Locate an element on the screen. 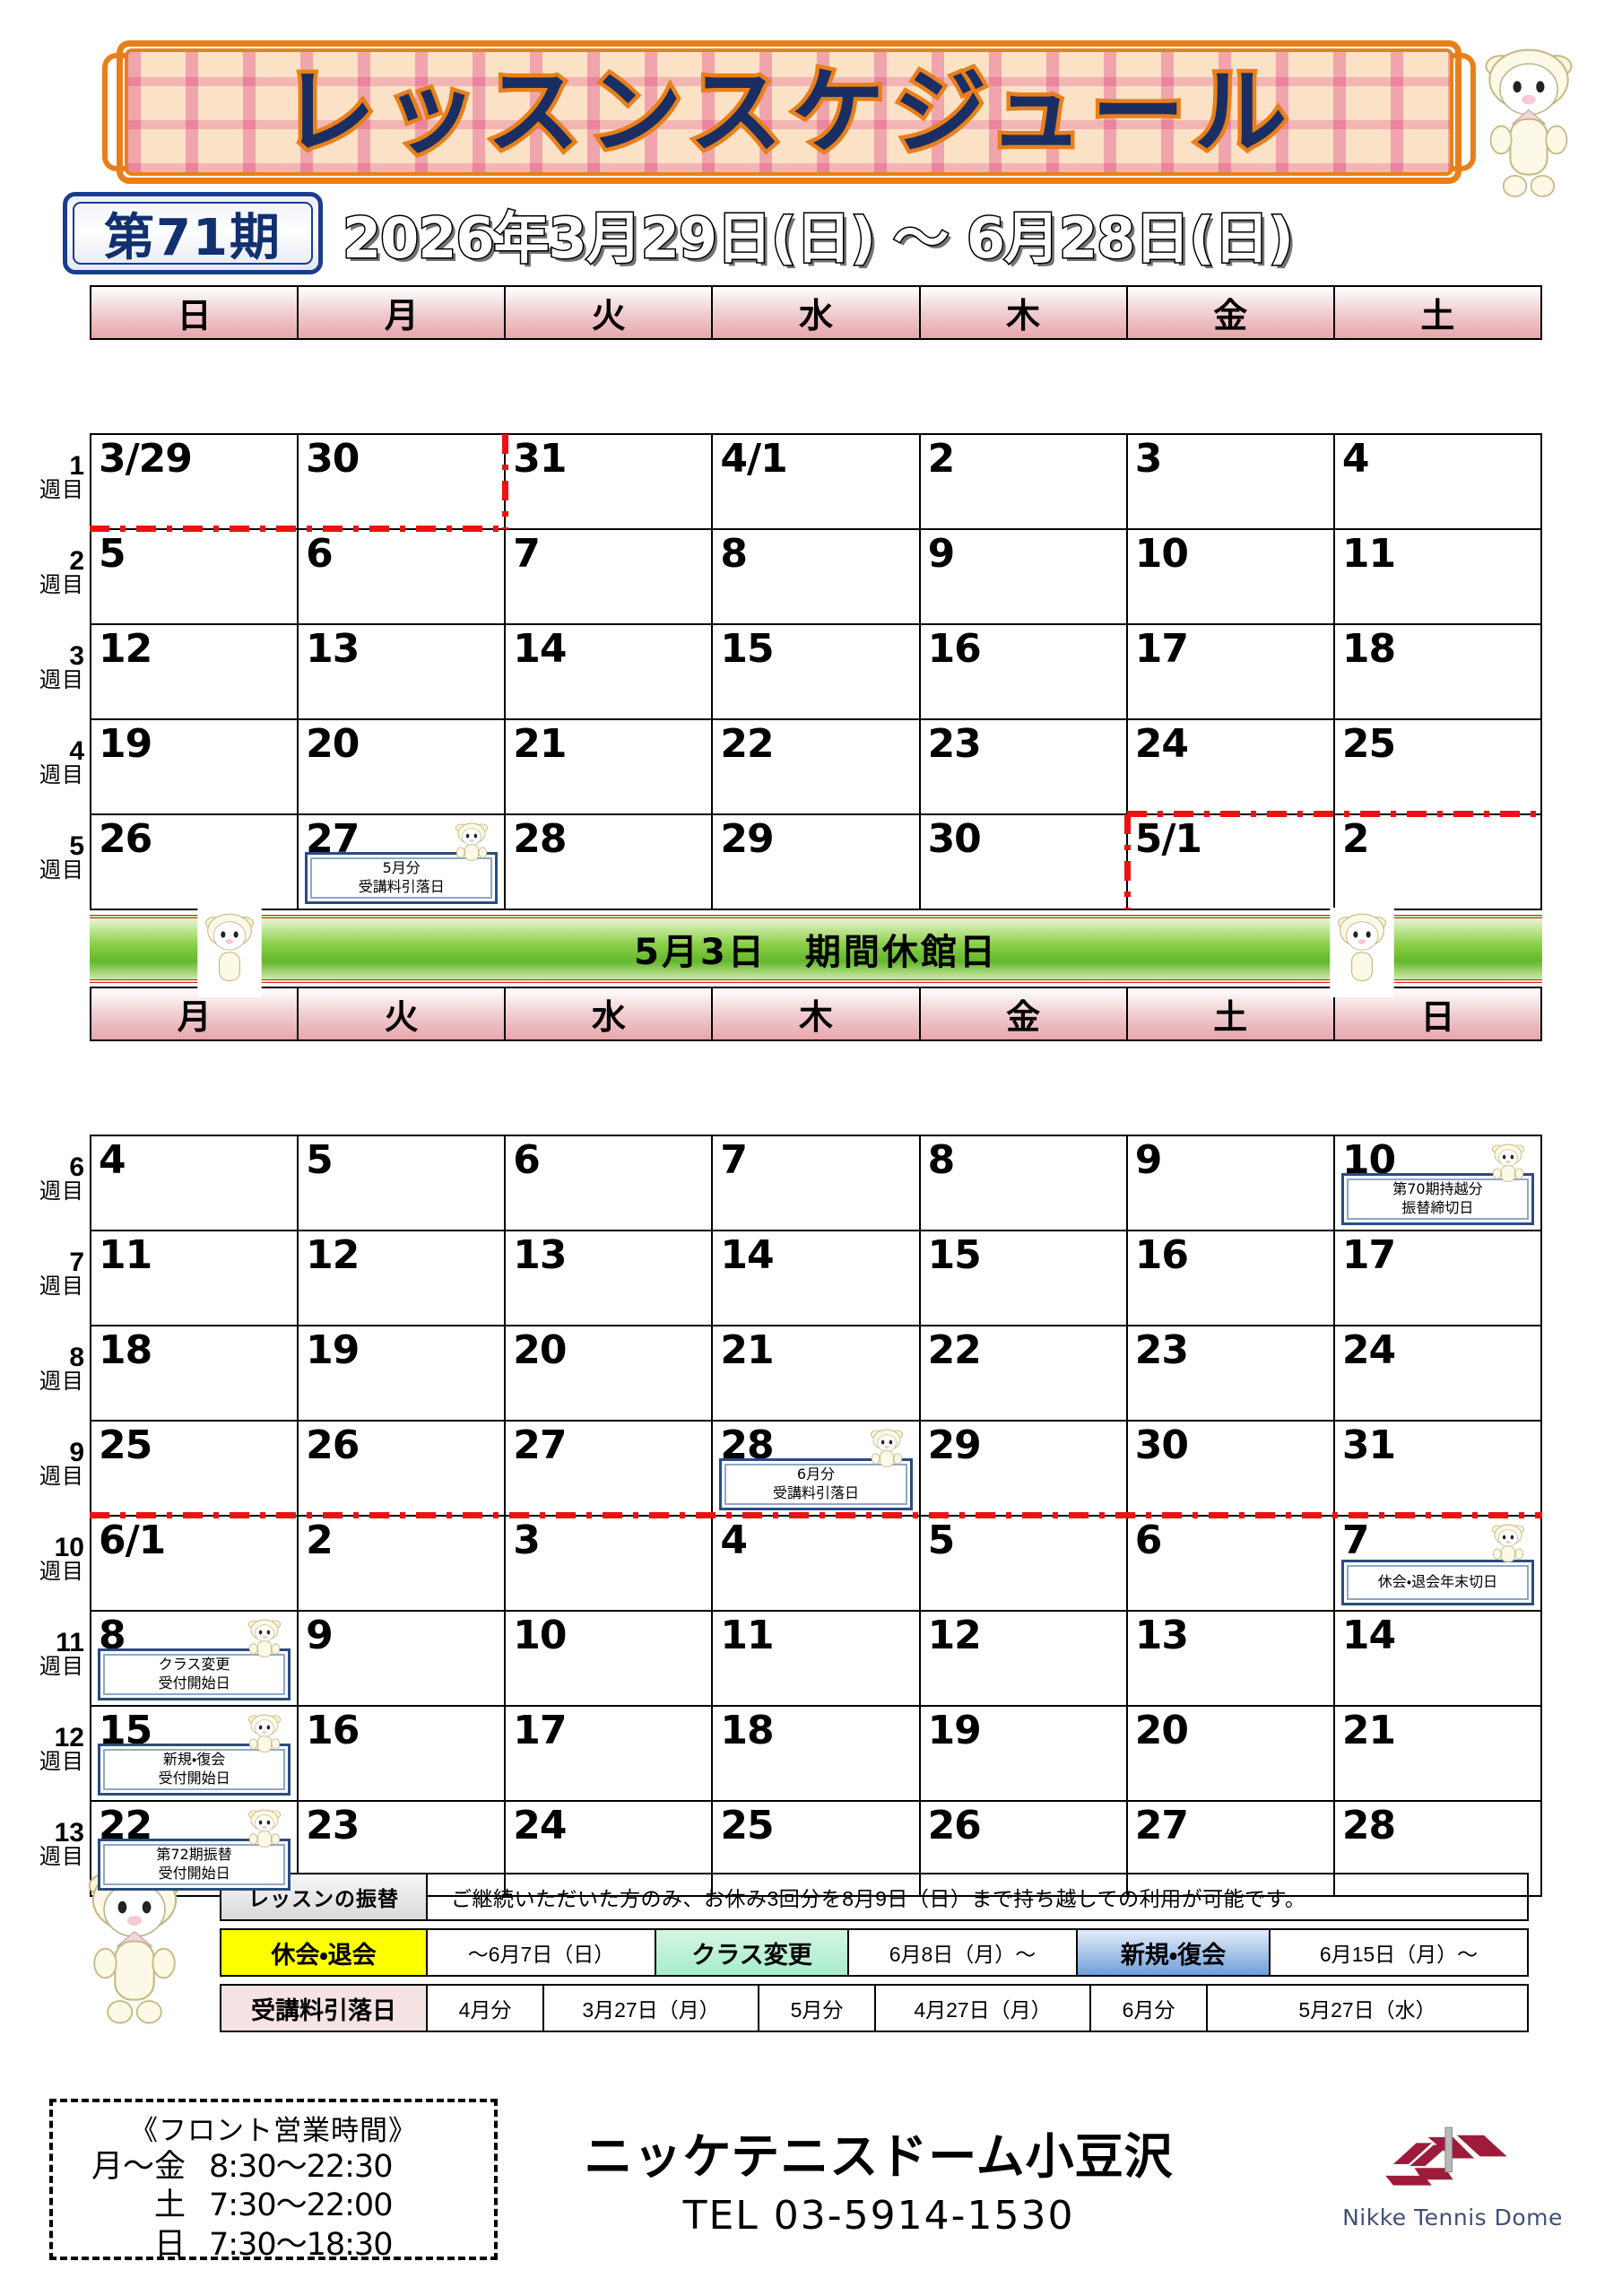  calendar-week-row: 8 クラス変更 受付開始日 9 10 11 12 13 14 is located at coordinates (816, 1658).